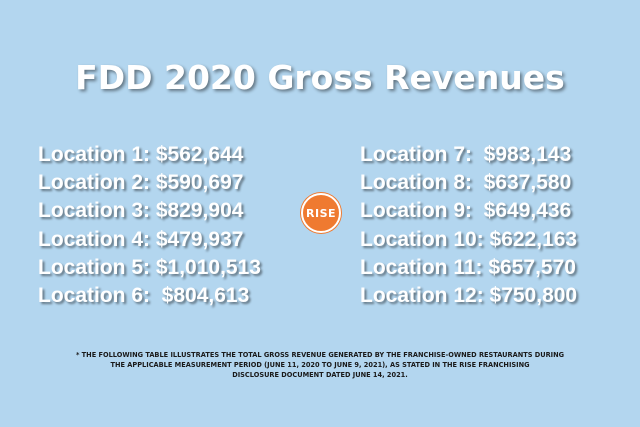  Describe the element at coordinates (141, 239) in the screenshot. I see `location-revenue-item: Location 4: $479,937` at that location.